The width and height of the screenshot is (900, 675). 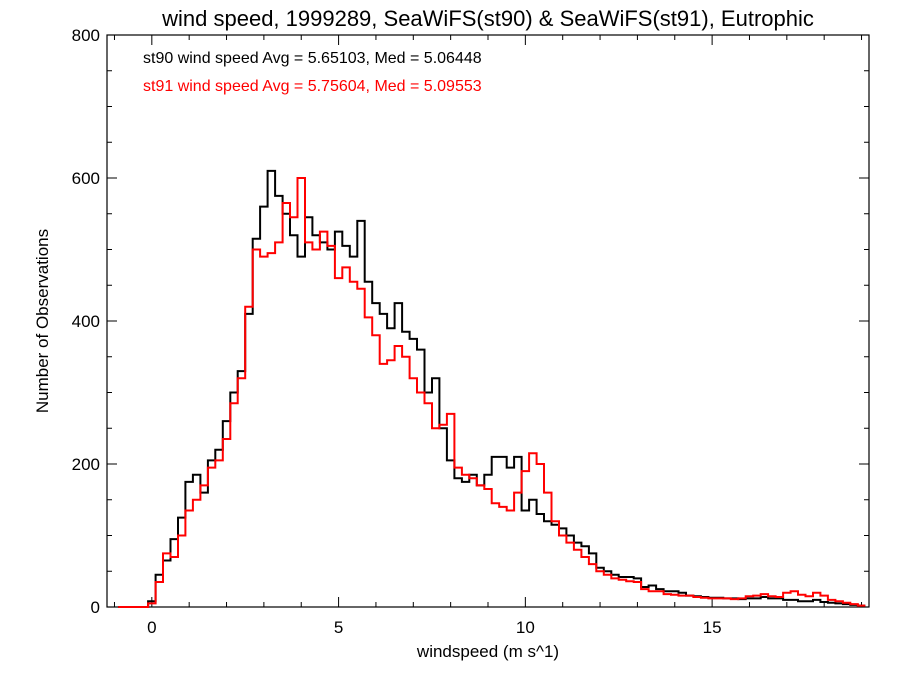 What do you see at coordinates (86, 178) in the screenshot?
I see `y-tick-label: 600` at bounding box center [86, 178].